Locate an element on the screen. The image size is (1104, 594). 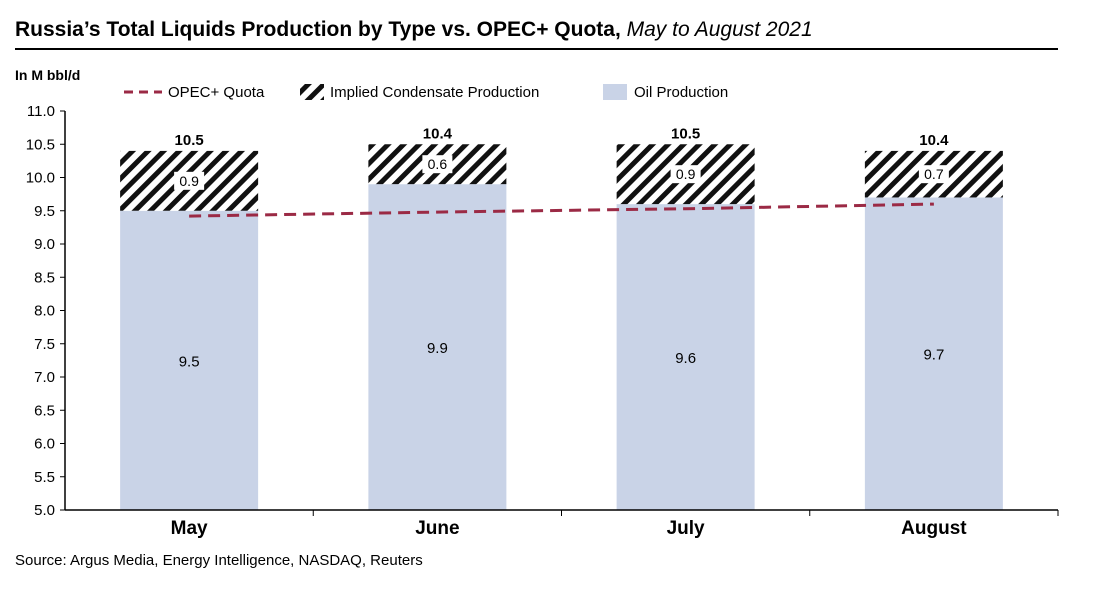
quota-line is located at coordinates (561, 210).